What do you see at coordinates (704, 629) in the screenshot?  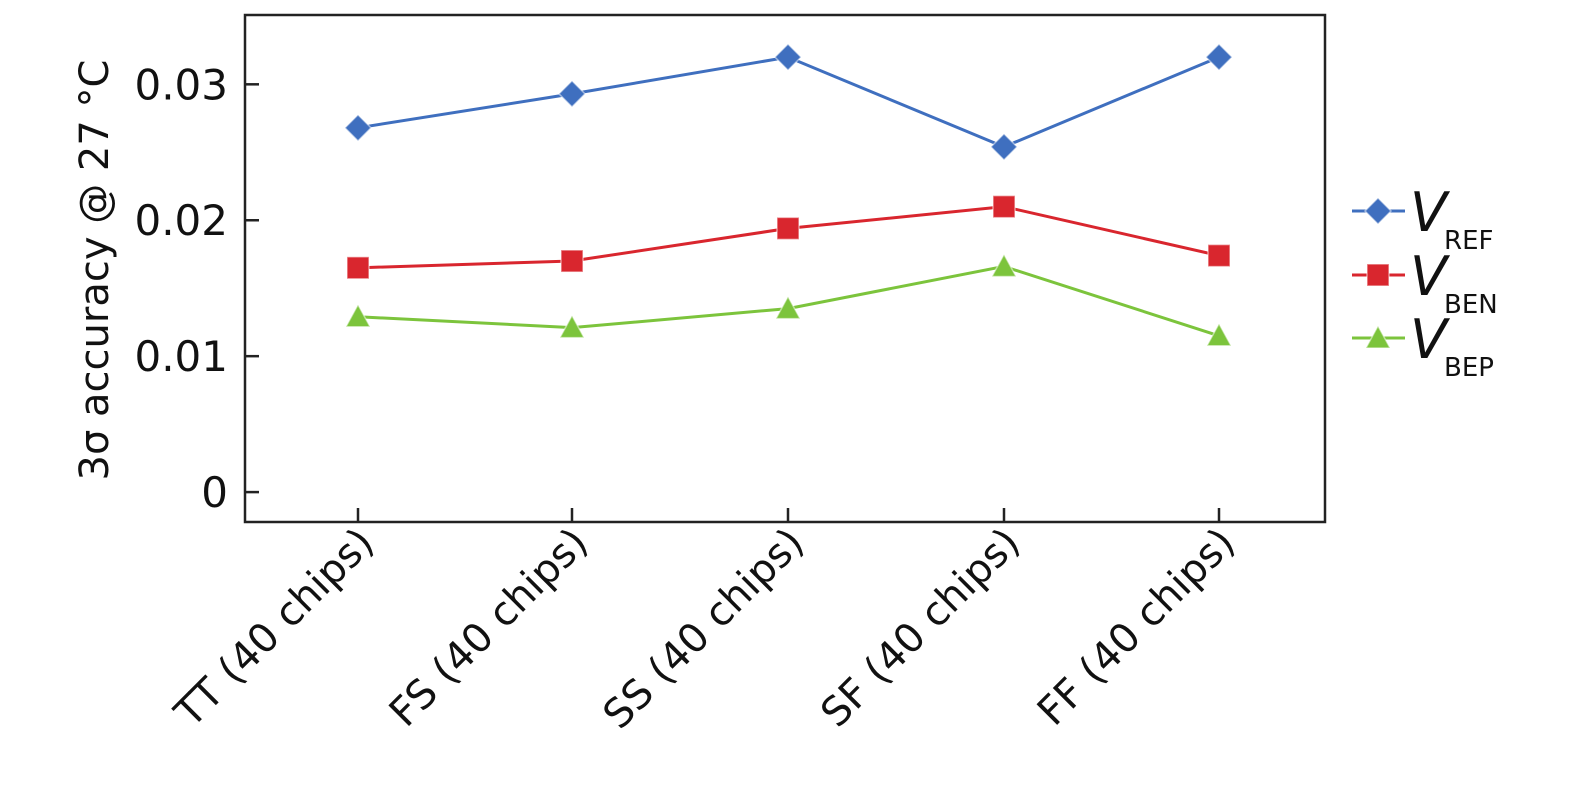 I see `x-tick-label: SS (40 chips)` at bounding box center [704, 629].